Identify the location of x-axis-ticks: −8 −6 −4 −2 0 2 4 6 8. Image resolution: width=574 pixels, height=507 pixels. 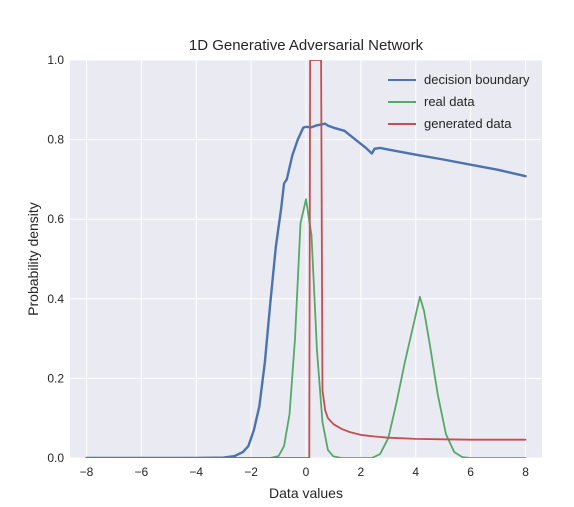
(305, 472).